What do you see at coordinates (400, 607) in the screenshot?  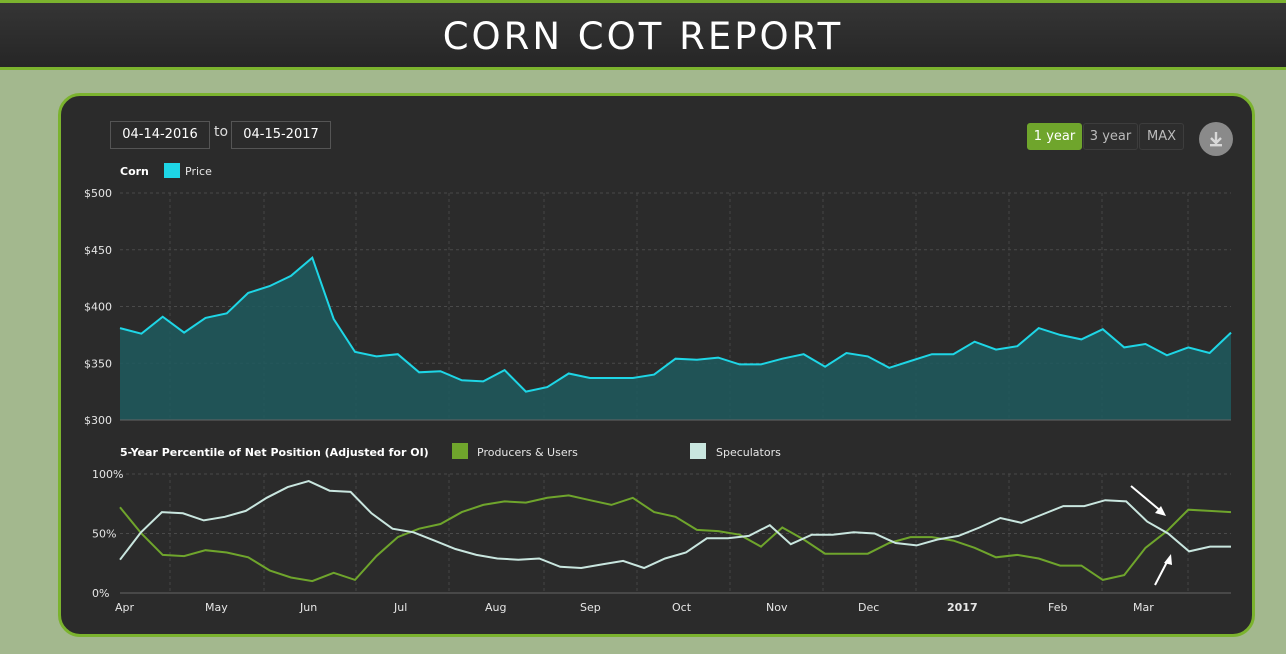 I see `cot-x-tick-label: Jul` at bounding box center [400, 607].